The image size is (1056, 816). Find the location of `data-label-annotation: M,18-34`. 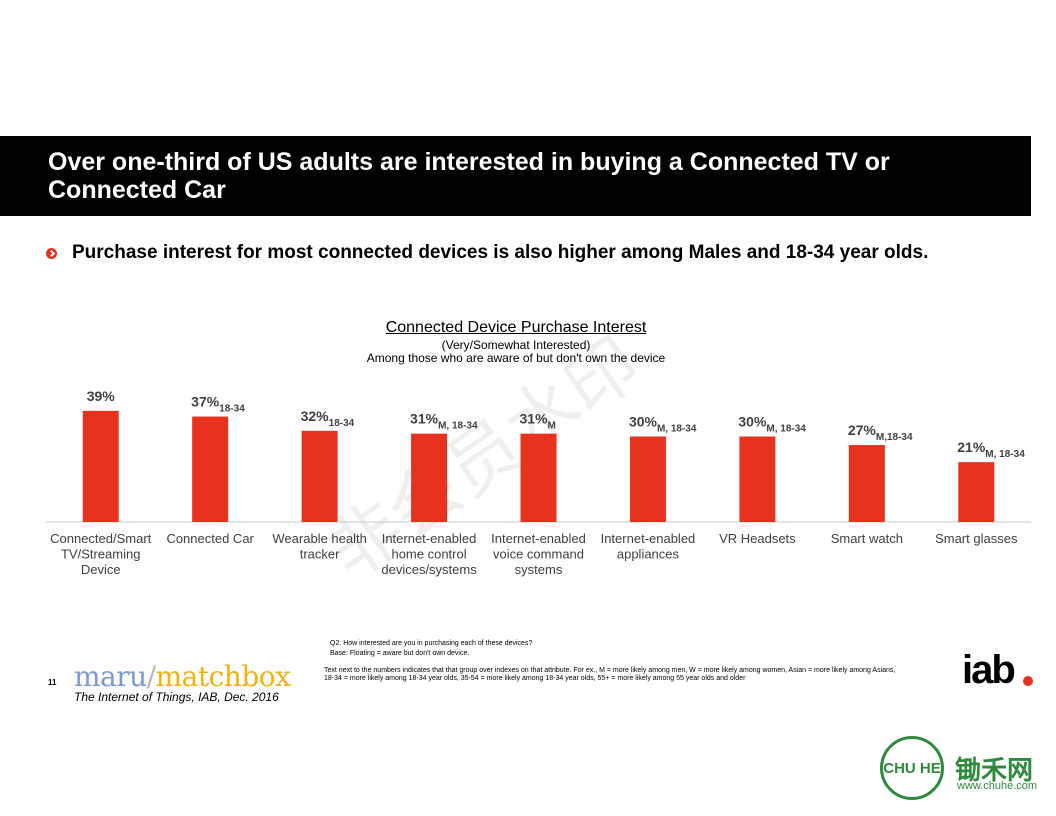

data-label-annotation: M,18-34 is located at coordinates (894, 437).